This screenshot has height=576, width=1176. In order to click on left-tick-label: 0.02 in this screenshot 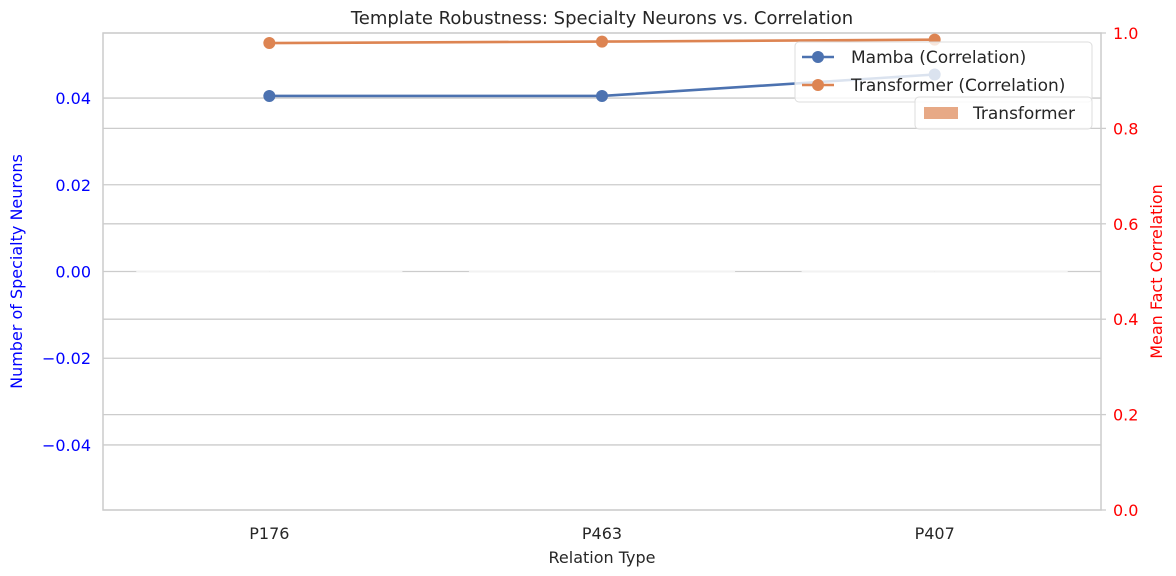, I will do `click(73, 185)`.